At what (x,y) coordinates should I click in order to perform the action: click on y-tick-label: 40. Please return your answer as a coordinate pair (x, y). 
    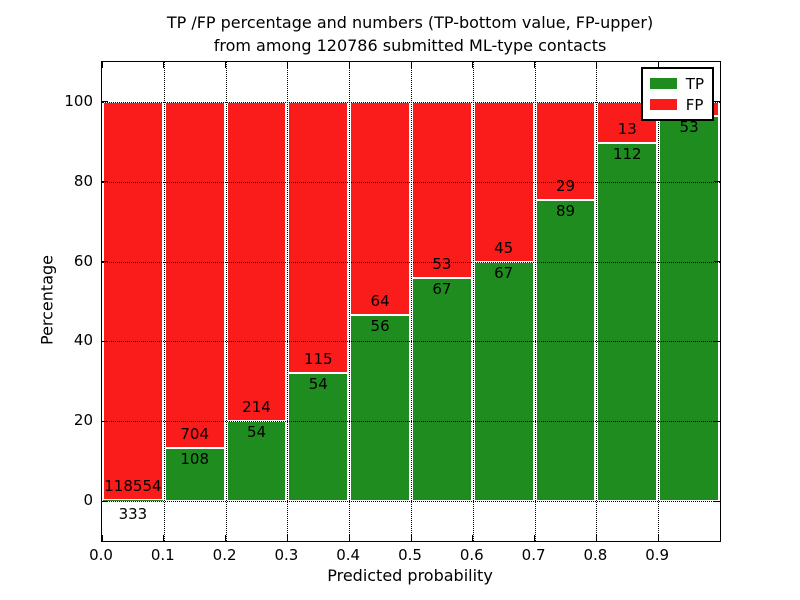
    Looking at the image, I should click on (83, 340).